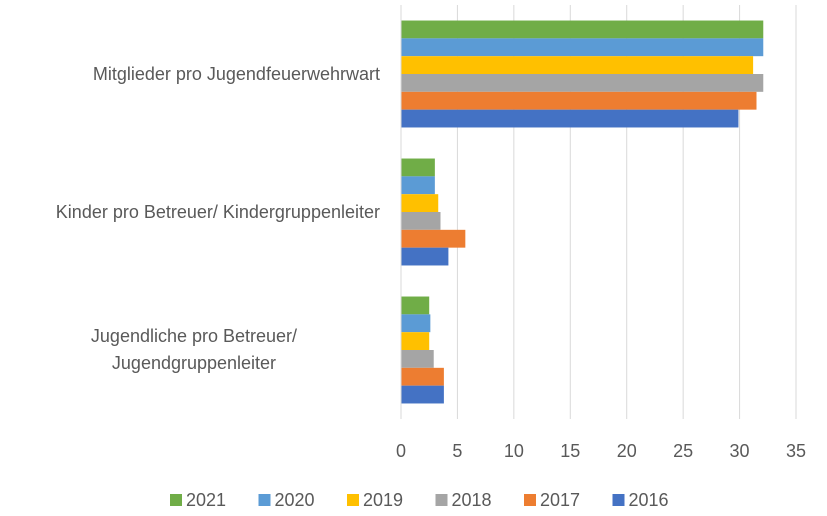  Describe the element at coordinates (217, 211) in the screenshot. I see `y-tick-label: Kinder pro Betreuer/ Kindergruppenleiter` at that location.